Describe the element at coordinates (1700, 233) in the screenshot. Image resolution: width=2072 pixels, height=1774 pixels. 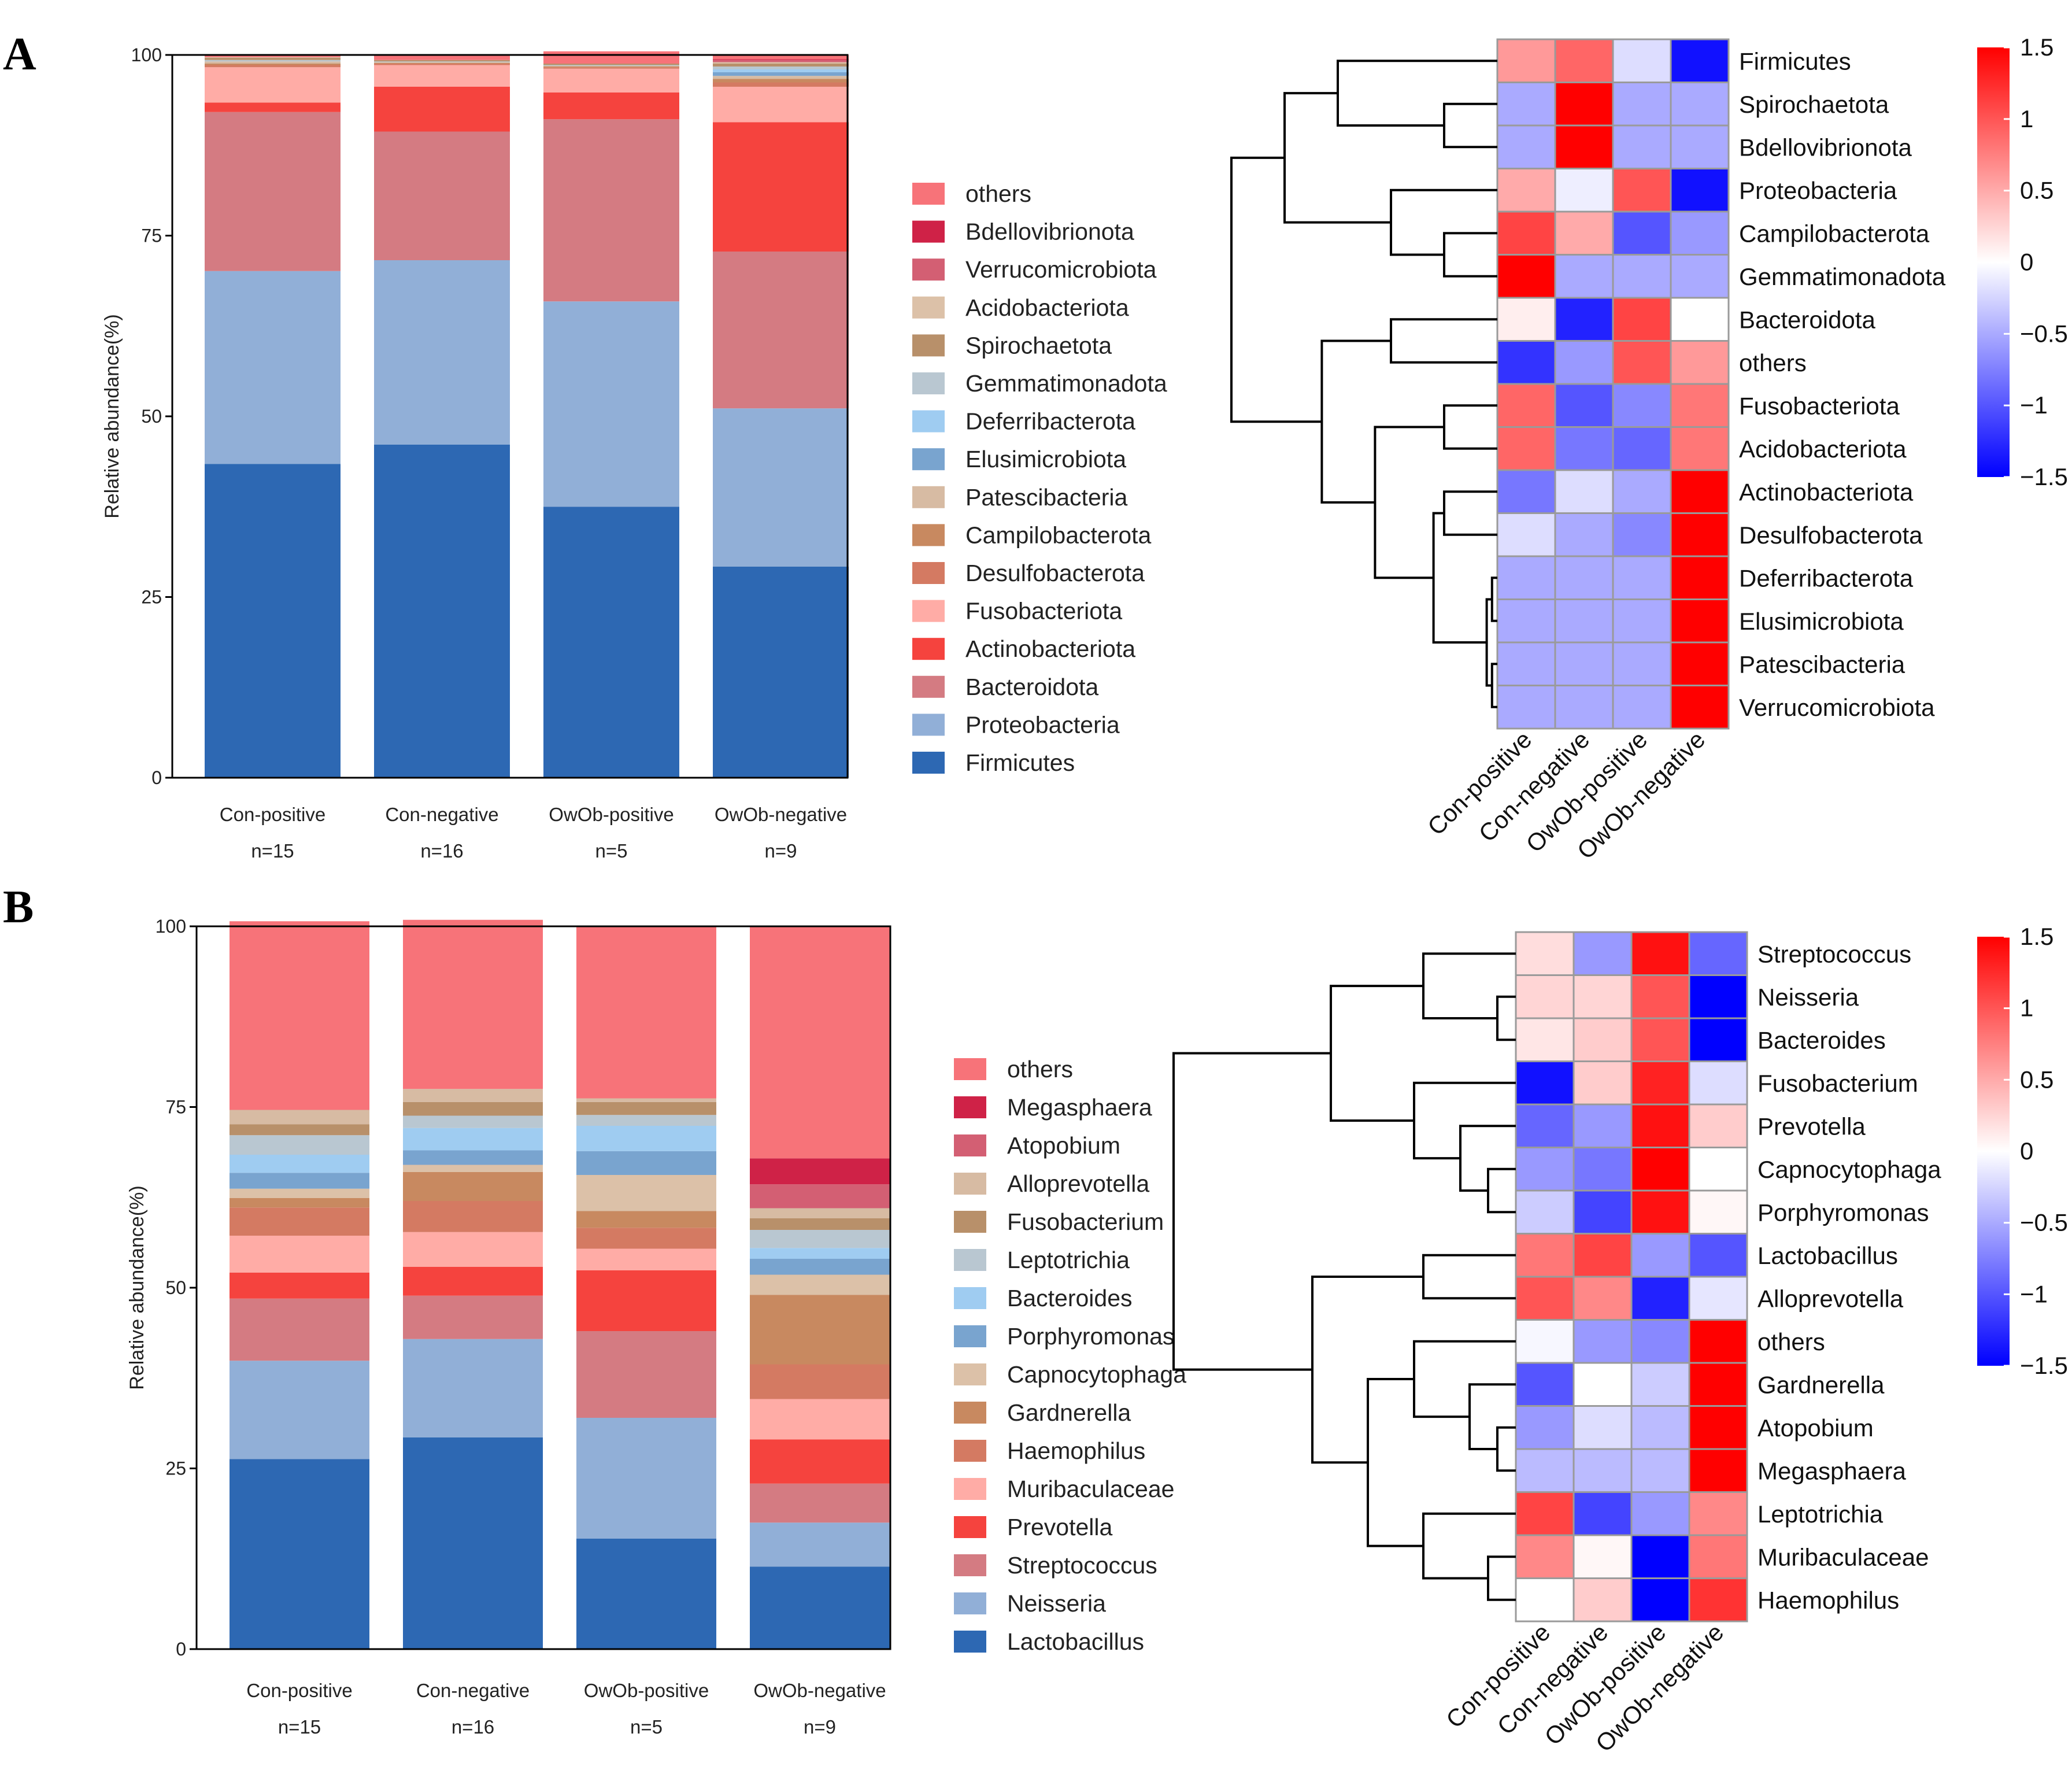
I see `heatmap-cell-campilobacterota-owob-negative` at that location.